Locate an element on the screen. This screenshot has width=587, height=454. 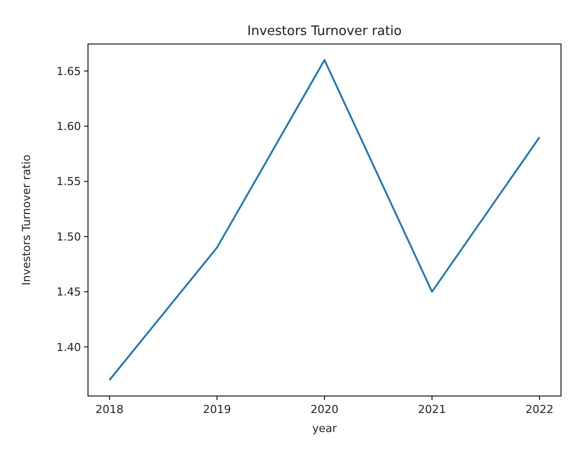
chart-title: Investors Turnover ratio is located at coordinates (324, 31).